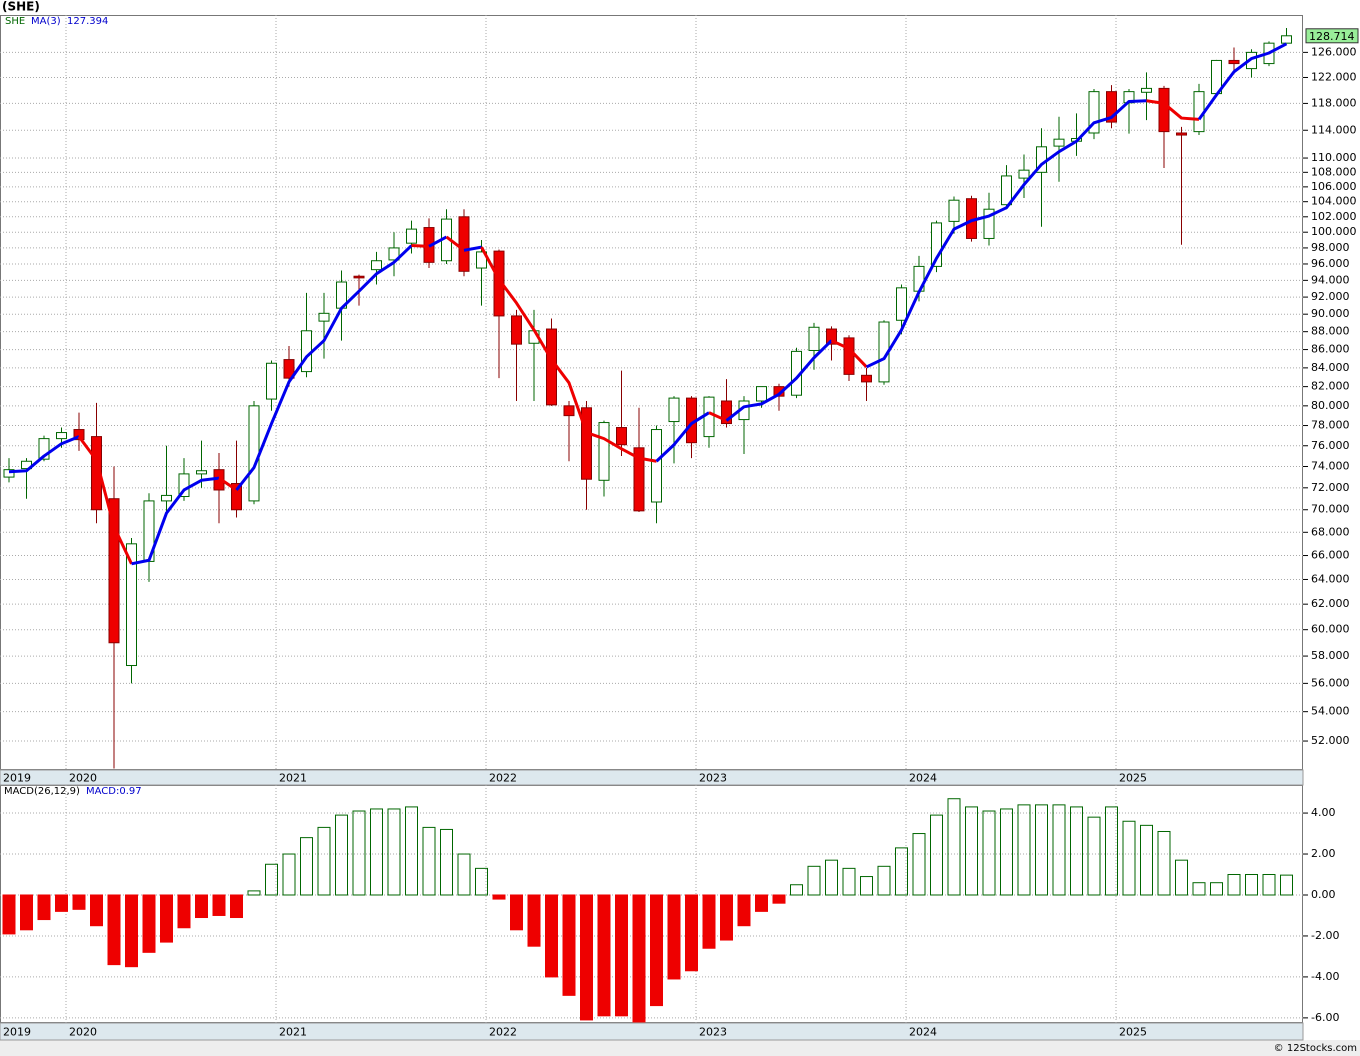  What do you see at coordinates (1330, 711) in the screenshot?
I see `y-tick-label: 54.000` at bounding box center [1330, 711].